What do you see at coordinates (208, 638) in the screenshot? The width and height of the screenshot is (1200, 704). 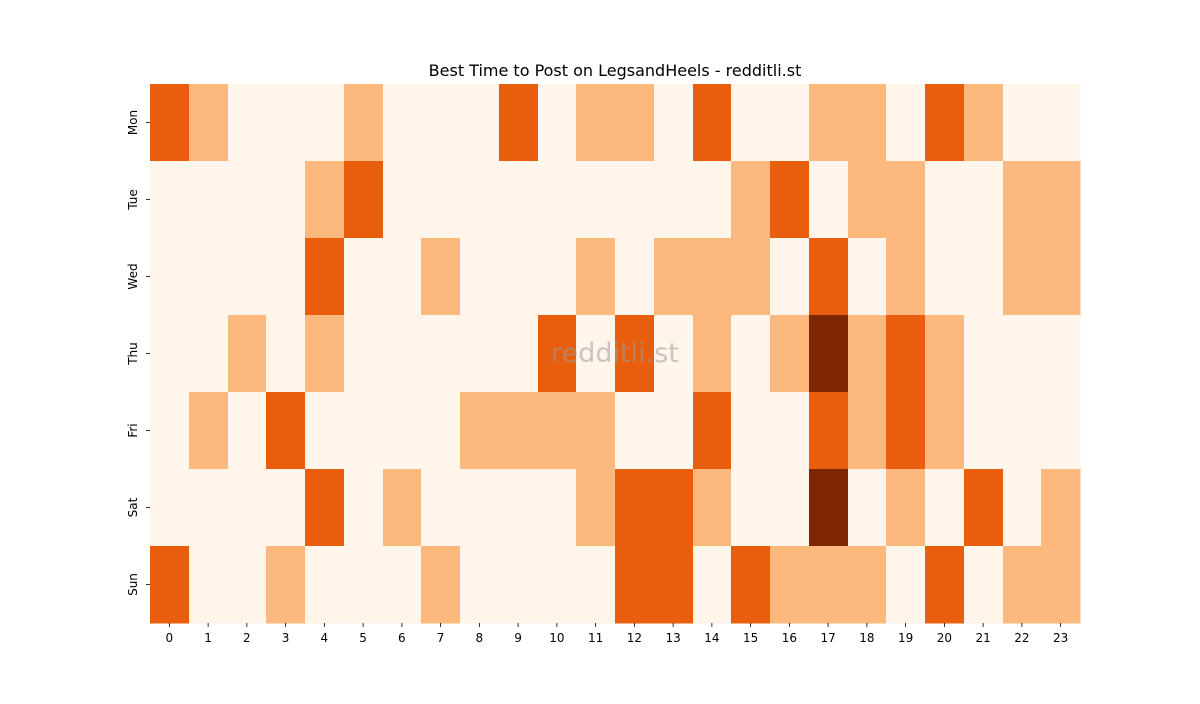 I see `x-tick-label: 1` at bounding box center [208, 638].